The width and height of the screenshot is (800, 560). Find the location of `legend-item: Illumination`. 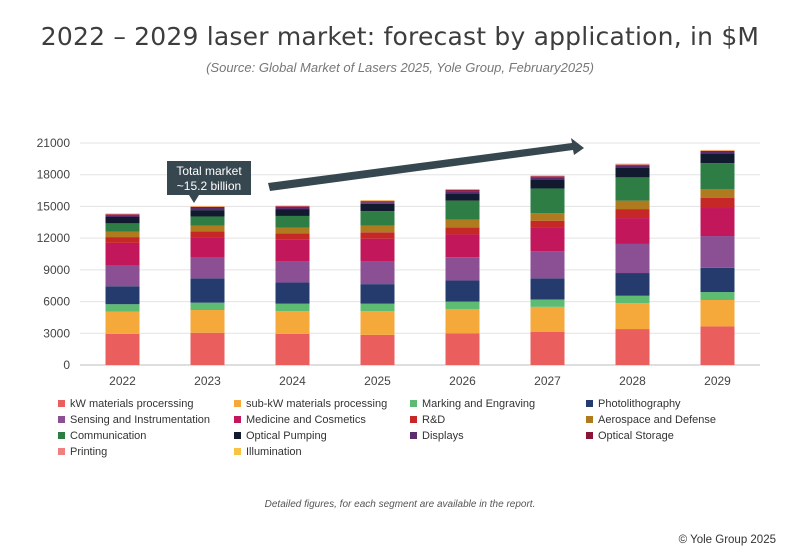

legend-item: Illumination is located at coordinates (322, 451).